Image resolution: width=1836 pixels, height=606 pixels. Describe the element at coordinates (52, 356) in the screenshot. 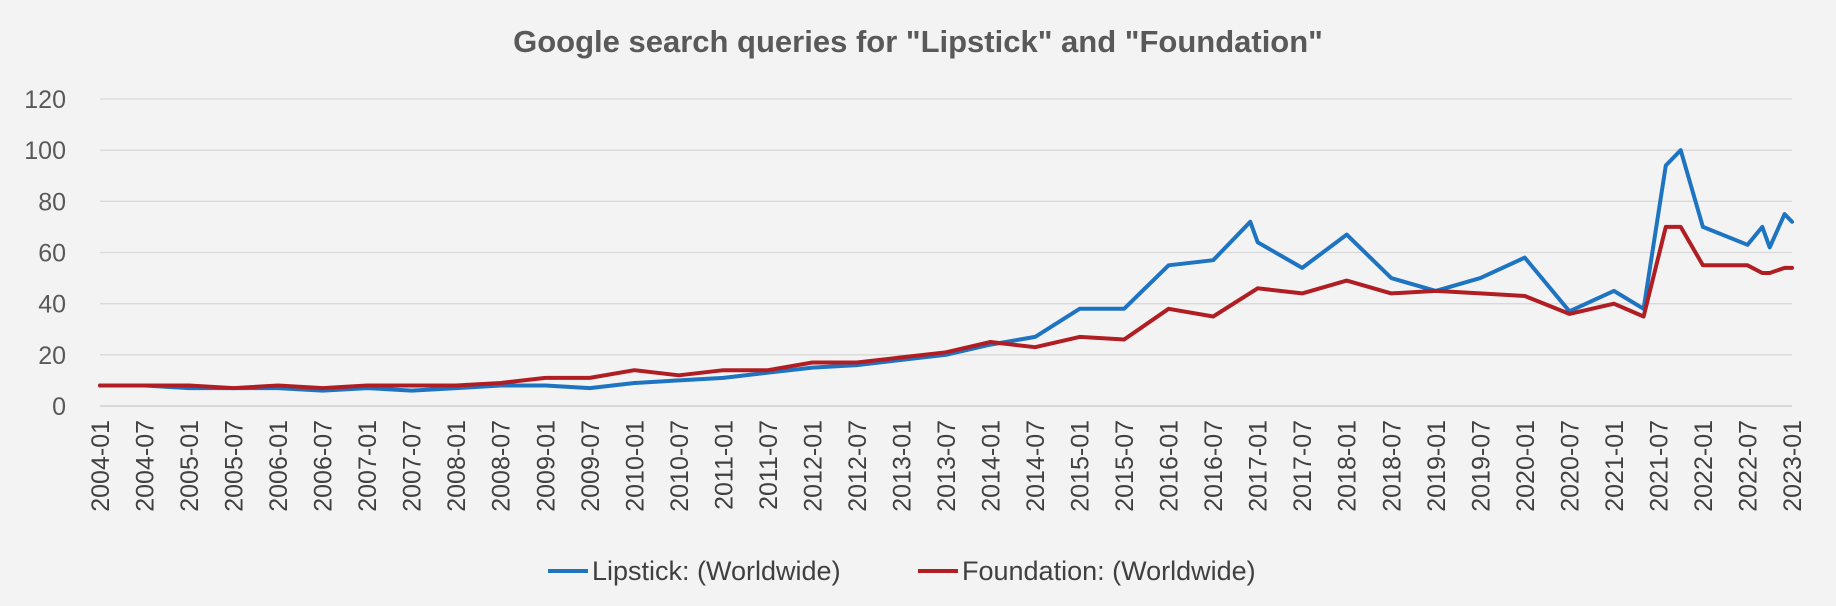

I see `y-tick-label: 20` at that location.